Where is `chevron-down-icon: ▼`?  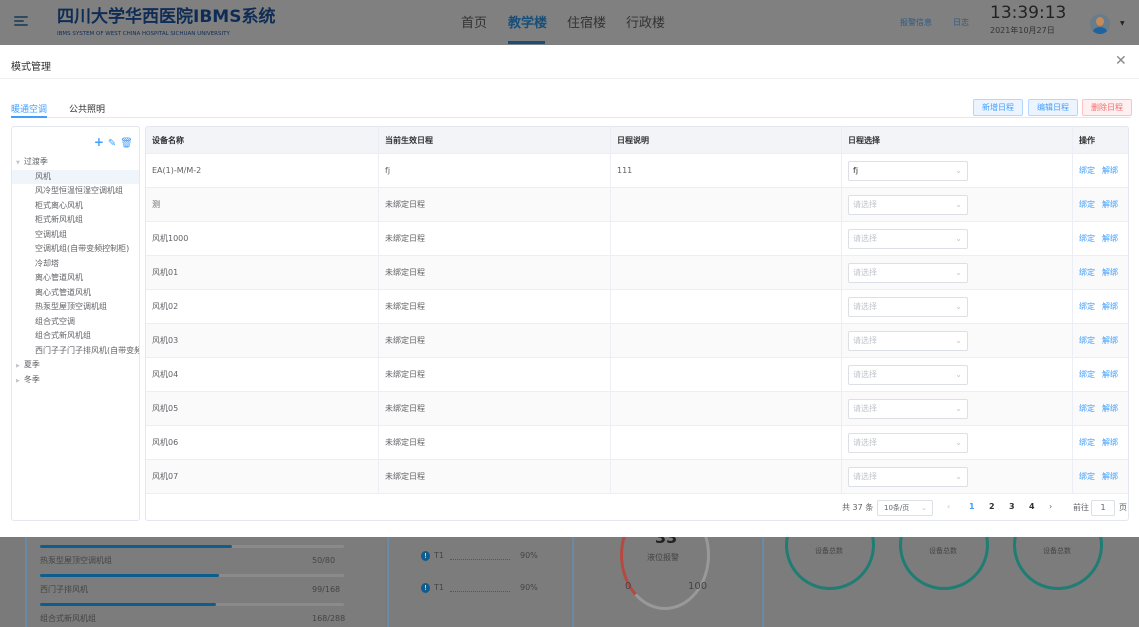 chevron-down-icon: ▼ is located at coordinates (1122, 23).